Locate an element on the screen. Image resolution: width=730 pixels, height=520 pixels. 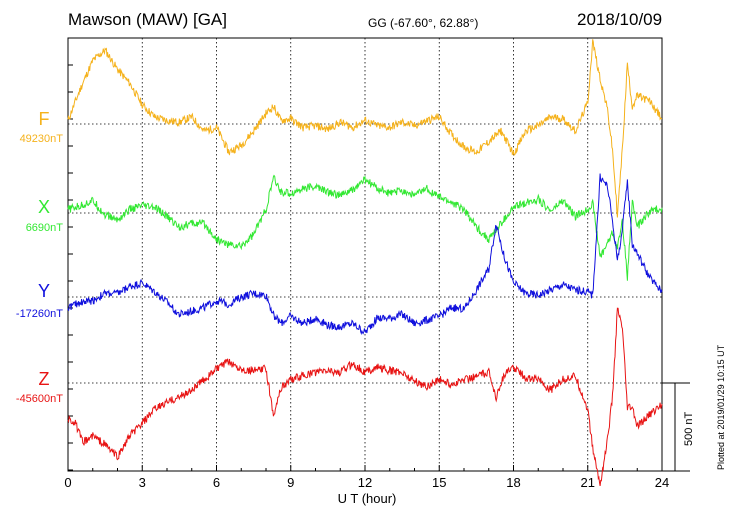
scale-bar-label: 500 nT is located at coordinates (689, 428).